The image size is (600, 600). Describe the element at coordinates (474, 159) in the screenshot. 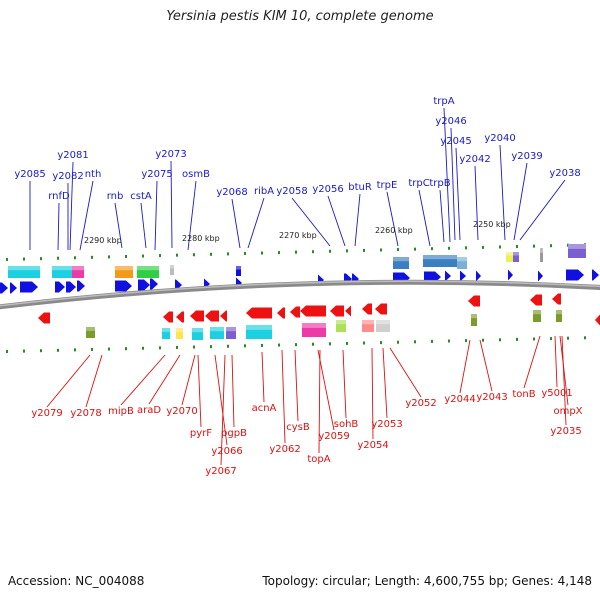

I see `gene-label-top: y2042` at that location.